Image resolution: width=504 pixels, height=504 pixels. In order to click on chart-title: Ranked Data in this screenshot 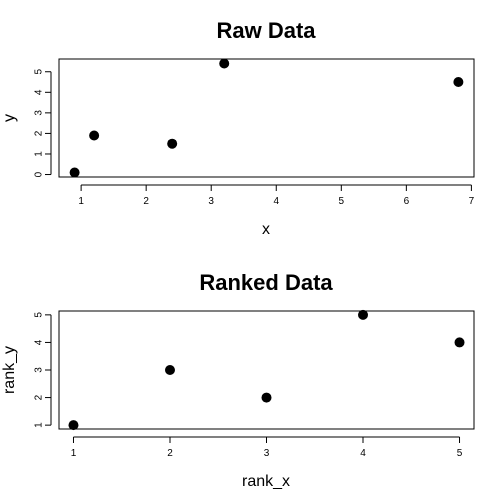, I will do `click(266, 282)`.